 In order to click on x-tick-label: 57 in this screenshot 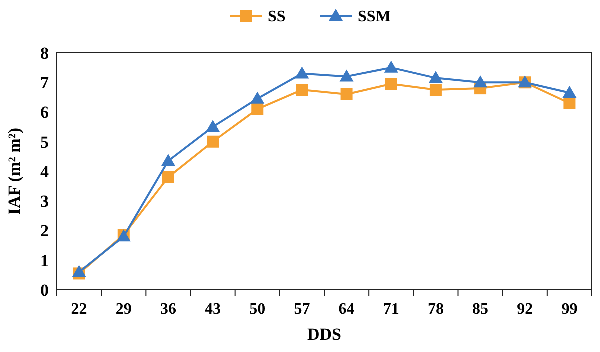, I will do `click(302, 309)`.